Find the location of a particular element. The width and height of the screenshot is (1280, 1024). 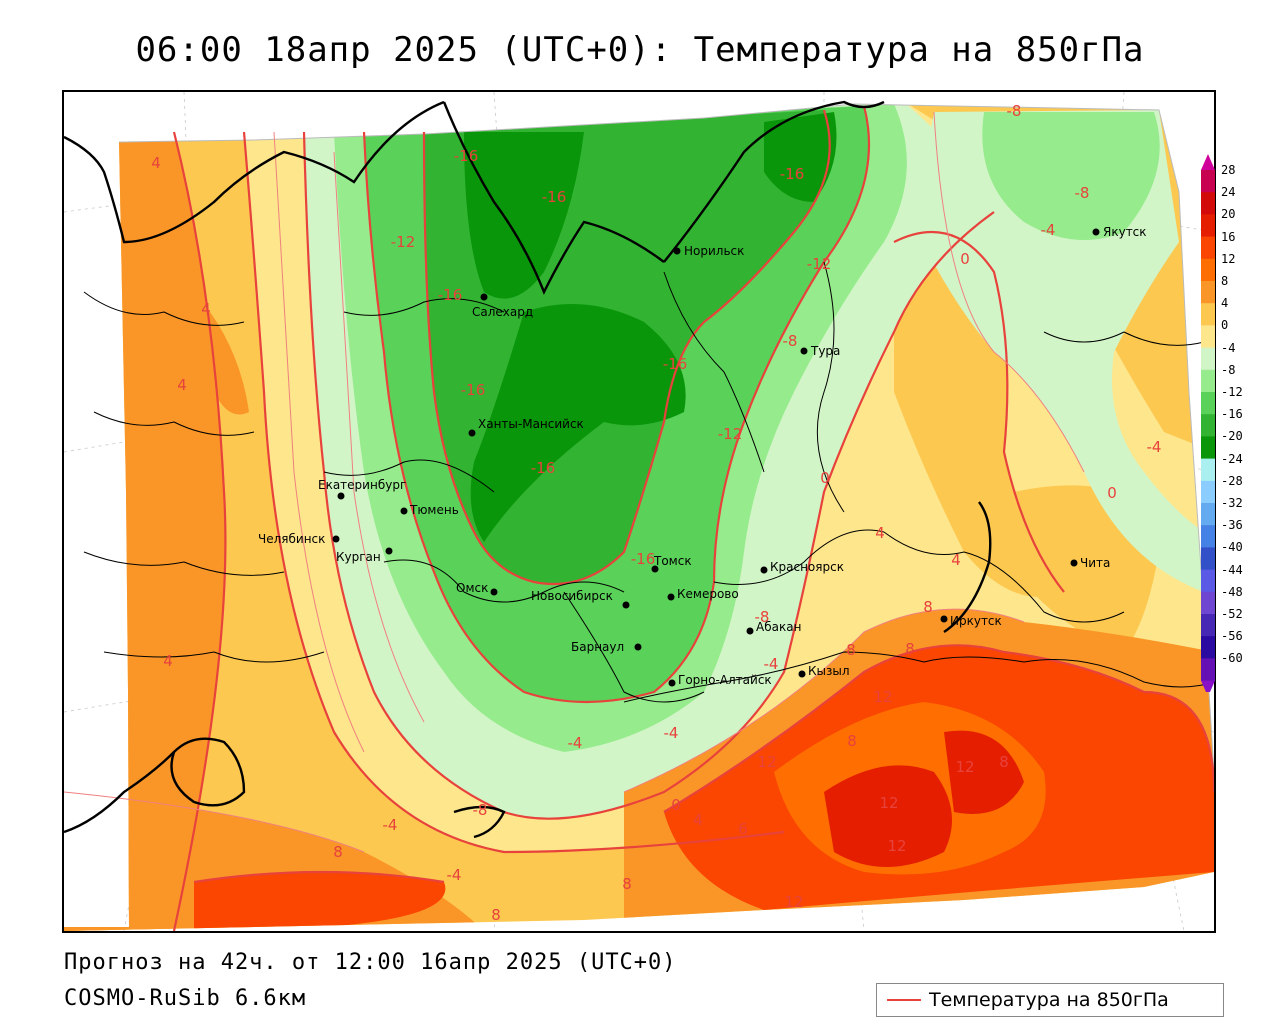

scale-label: -16 is located at coordinates (1232, 414).